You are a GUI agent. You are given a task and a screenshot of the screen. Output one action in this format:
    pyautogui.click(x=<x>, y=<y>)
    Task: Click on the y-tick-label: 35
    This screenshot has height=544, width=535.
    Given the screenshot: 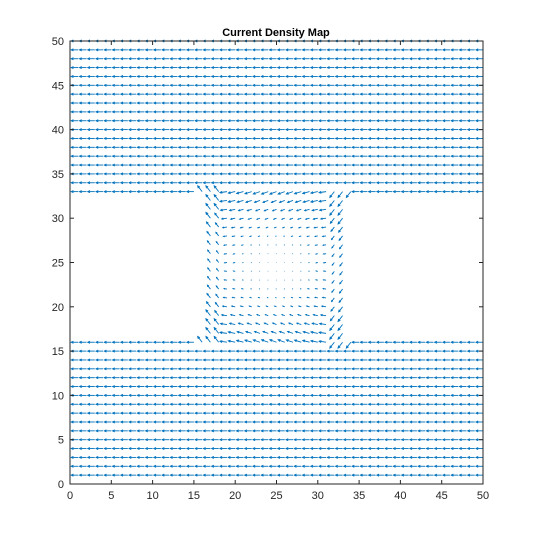 What is the action you would take?
    pyautogui.click(x=58, y=175)
    